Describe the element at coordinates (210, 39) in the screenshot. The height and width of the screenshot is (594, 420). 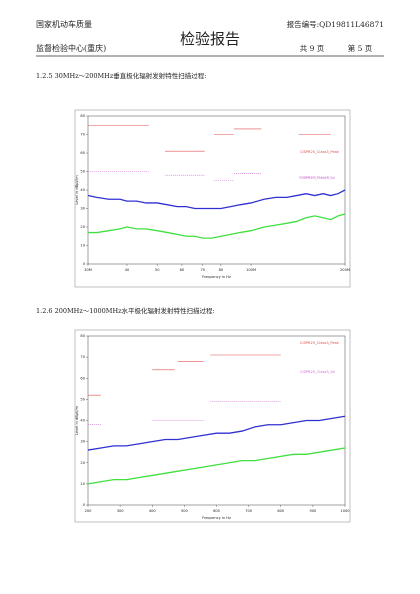
I see `report-title: 检验报告` at that location.